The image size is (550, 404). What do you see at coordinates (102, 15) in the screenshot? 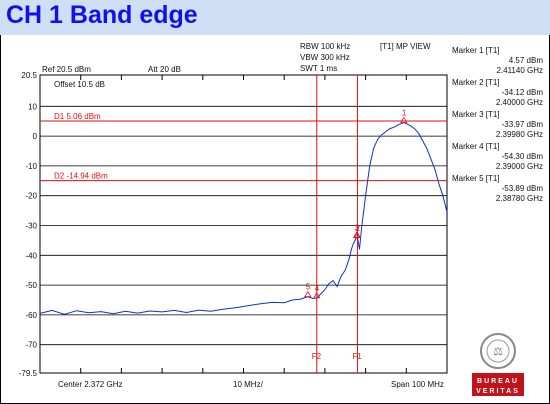
I see `page-title: CH 1 Band edge` at bounding box center [102, 15].